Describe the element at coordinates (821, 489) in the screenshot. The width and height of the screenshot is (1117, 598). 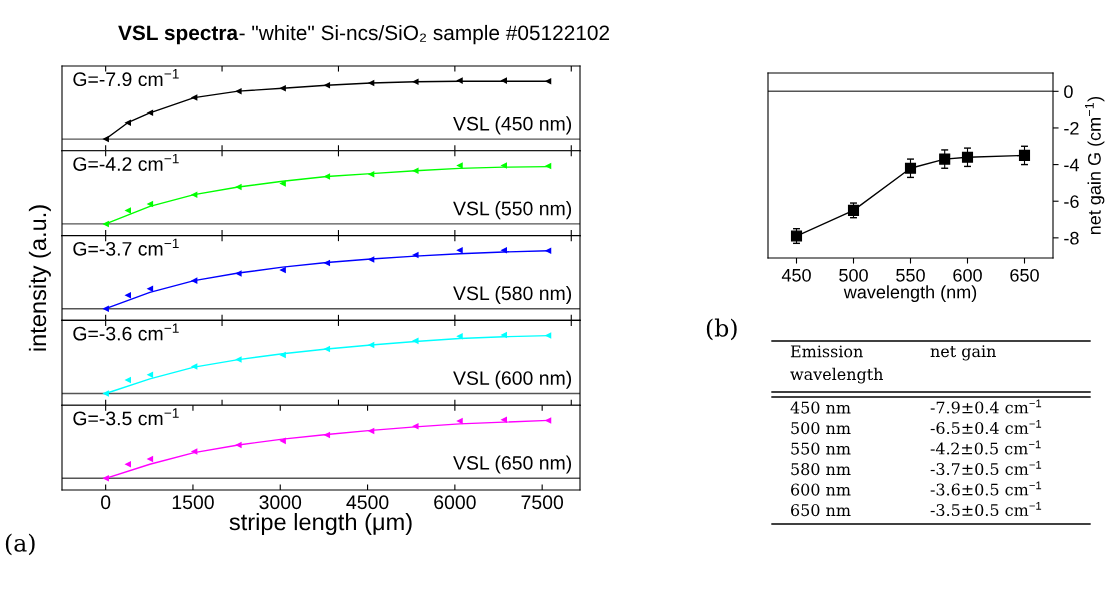
I see `text: 600 nm` at that location.